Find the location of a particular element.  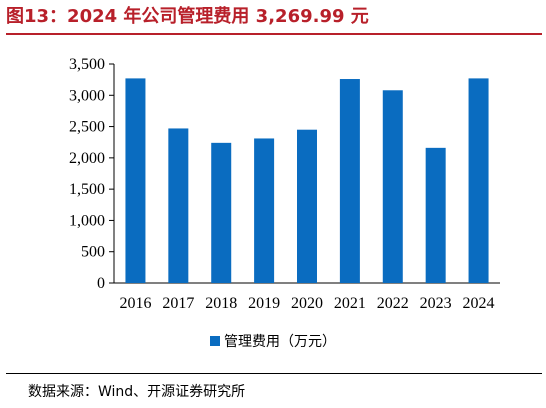

x-tick-label: 2019 is located at coordinates (264, 303).